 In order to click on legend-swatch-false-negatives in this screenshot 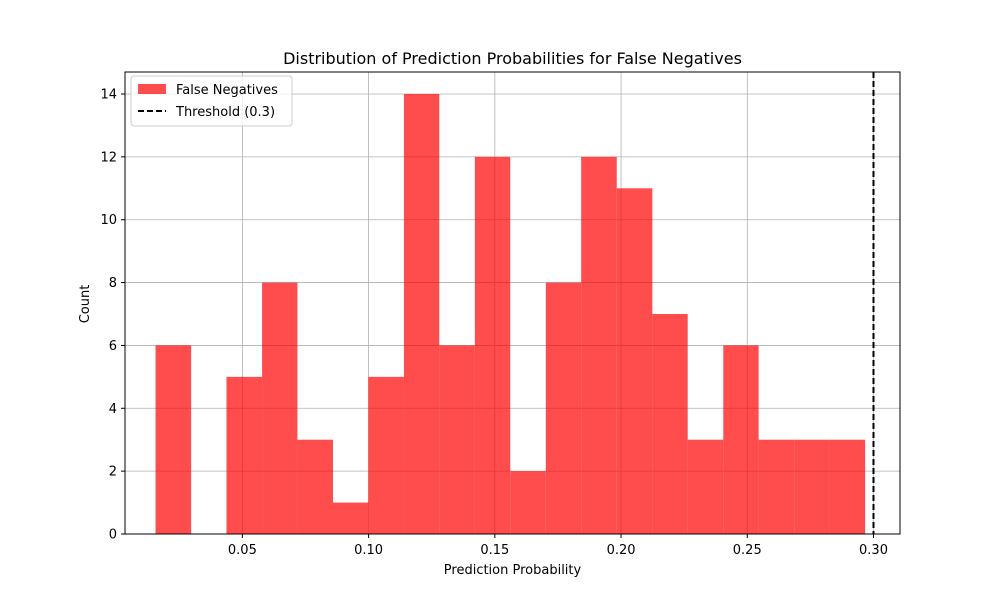, I will do `click(152, 89)`.